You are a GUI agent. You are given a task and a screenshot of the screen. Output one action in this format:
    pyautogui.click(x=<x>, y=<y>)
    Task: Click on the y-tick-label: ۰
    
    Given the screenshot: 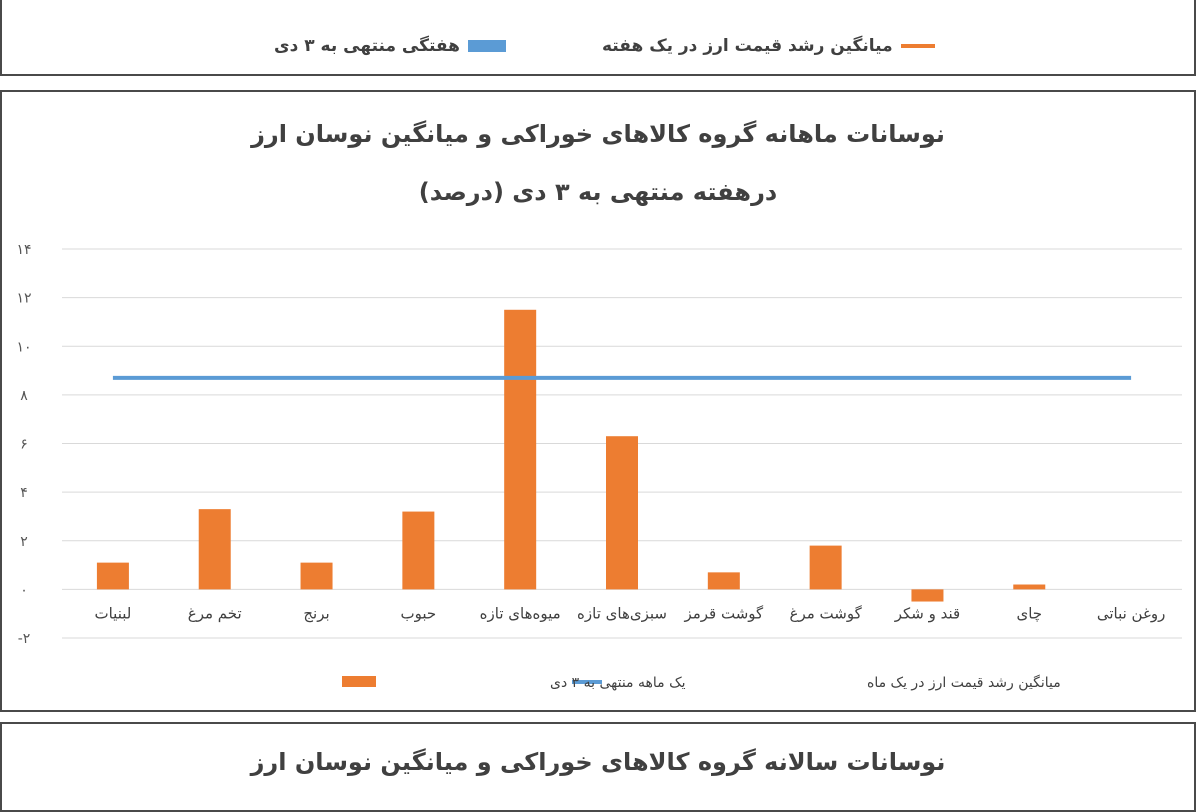 What is the action you would take?
    pyautogui.click(x=24, y=590)
    